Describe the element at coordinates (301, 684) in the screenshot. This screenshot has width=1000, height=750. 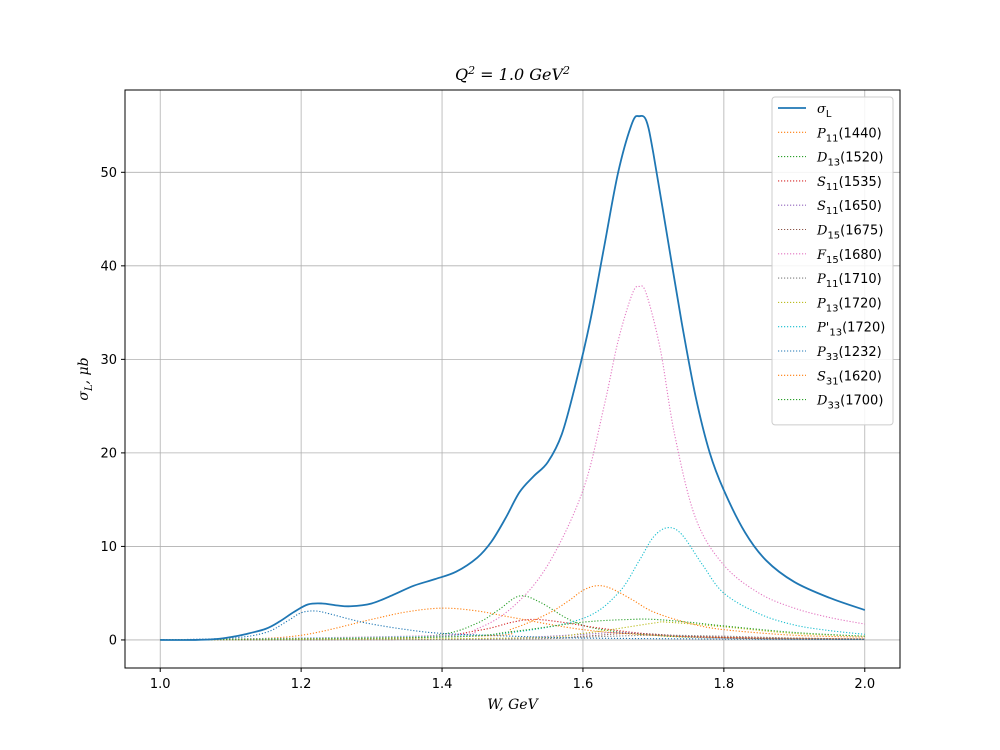
I see `x-tick-label: 1.2` at that location.